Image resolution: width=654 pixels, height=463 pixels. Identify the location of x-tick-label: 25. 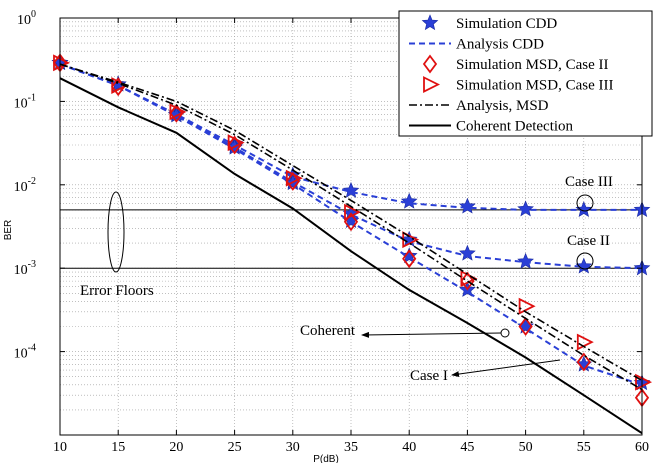
(235, 447).